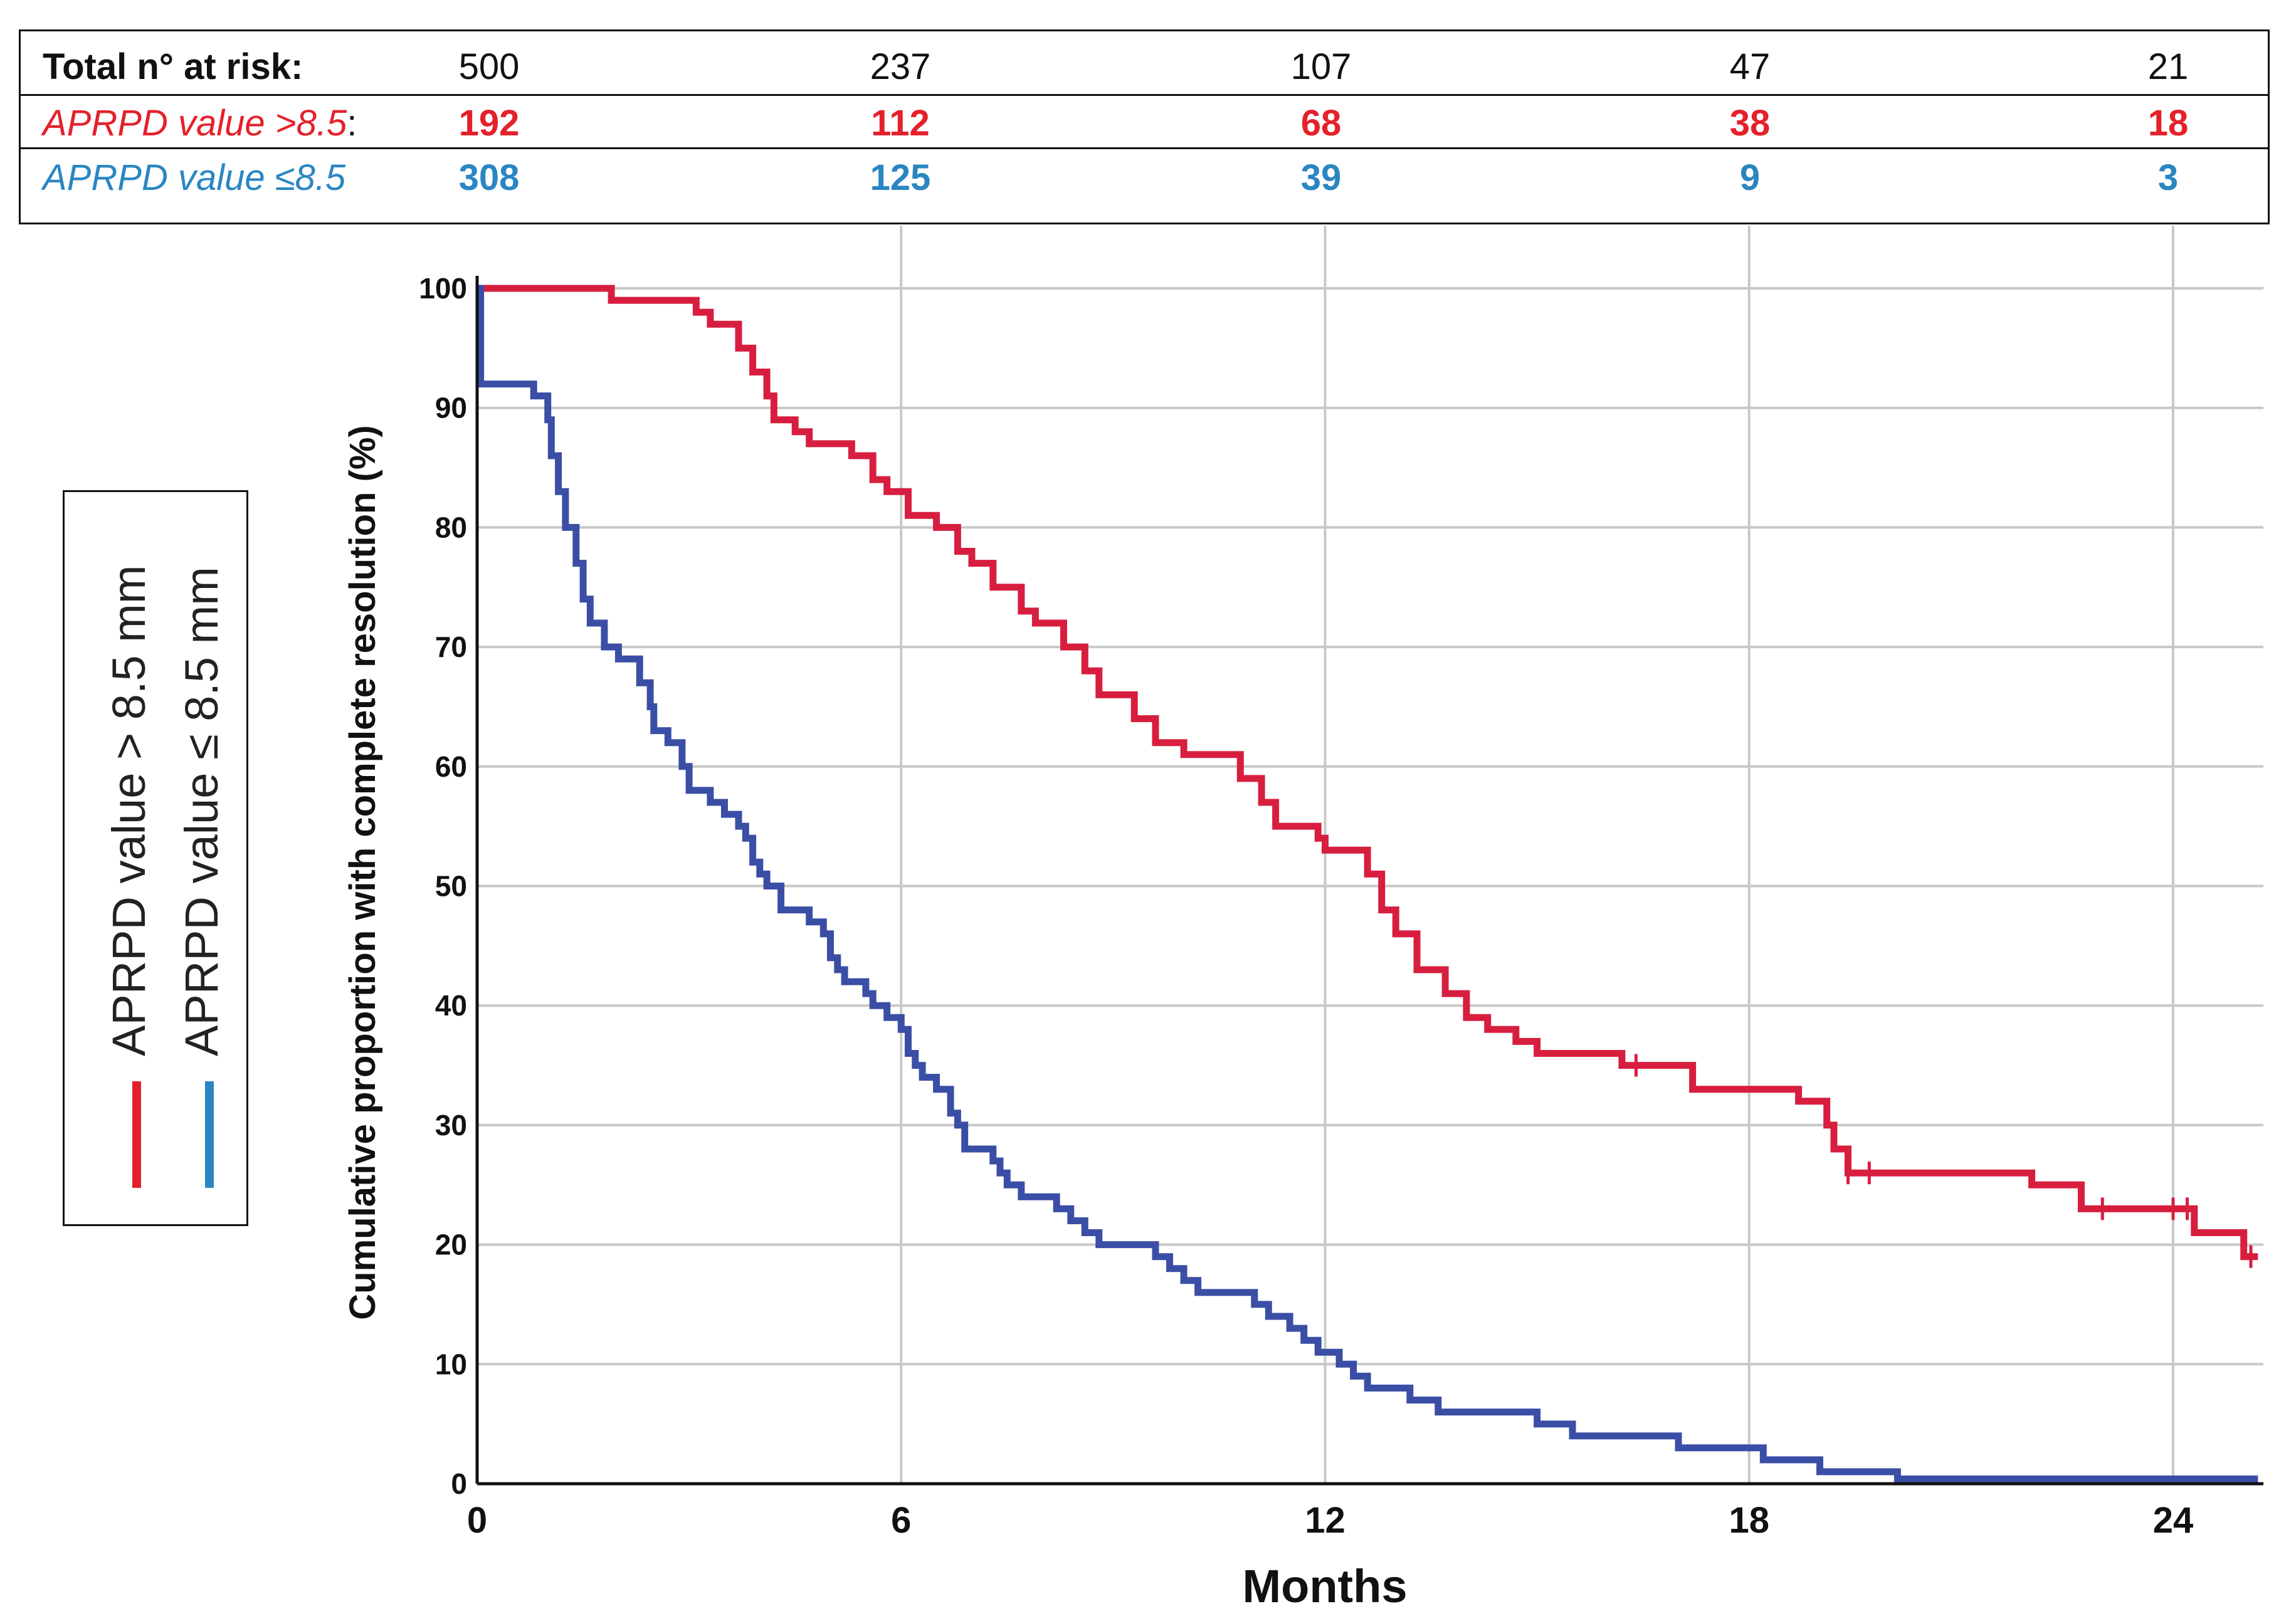 This screenshot has height=1621, width=2296. I want to click on legend: APRPD value > 8.5 mm APRPD value ≤ 8.5 mm, so click(155, 858).